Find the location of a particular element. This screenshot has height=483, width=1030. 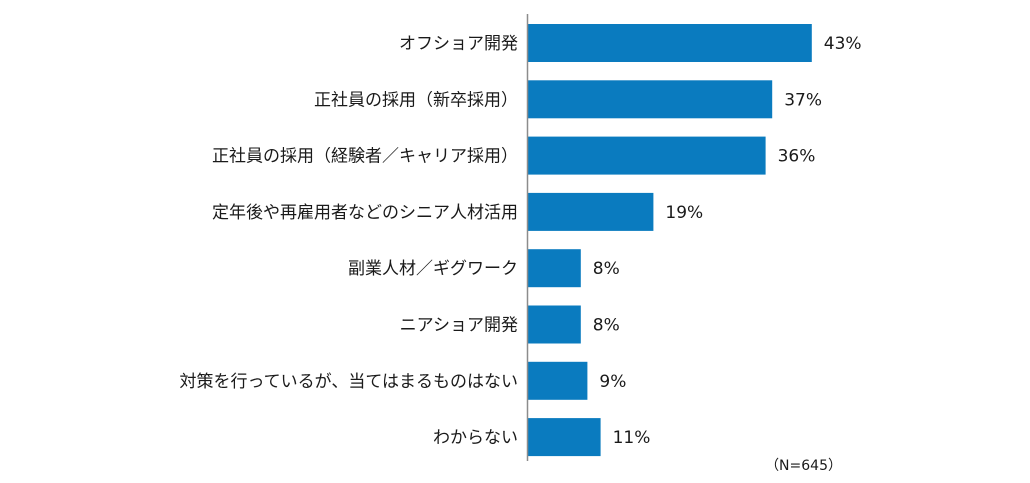

category-label: 正社員の採用（新卒採用） is located at coordinates (416, 100).